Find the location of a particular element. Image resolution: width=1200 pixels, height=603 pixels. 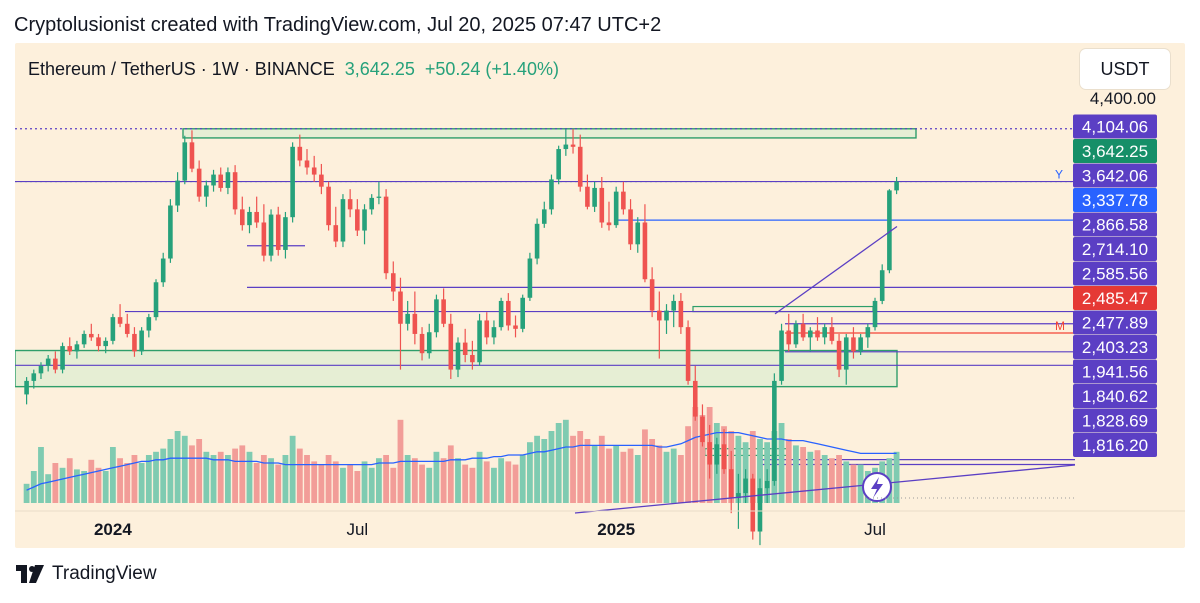

currency-selector-button: USDT is located at coordinates (1125, 69).